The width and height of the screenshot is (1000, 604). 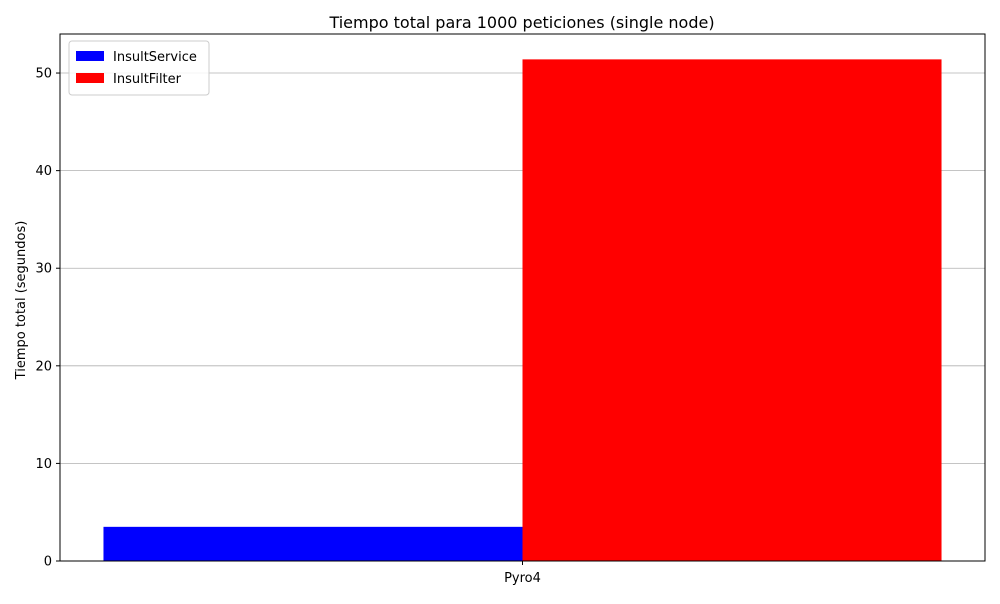 What do you see at coordinates (21, 301) in the screenshot?
I see `y-axis-label: Tiempo total (segundos)` at bounding box center [21, 301].